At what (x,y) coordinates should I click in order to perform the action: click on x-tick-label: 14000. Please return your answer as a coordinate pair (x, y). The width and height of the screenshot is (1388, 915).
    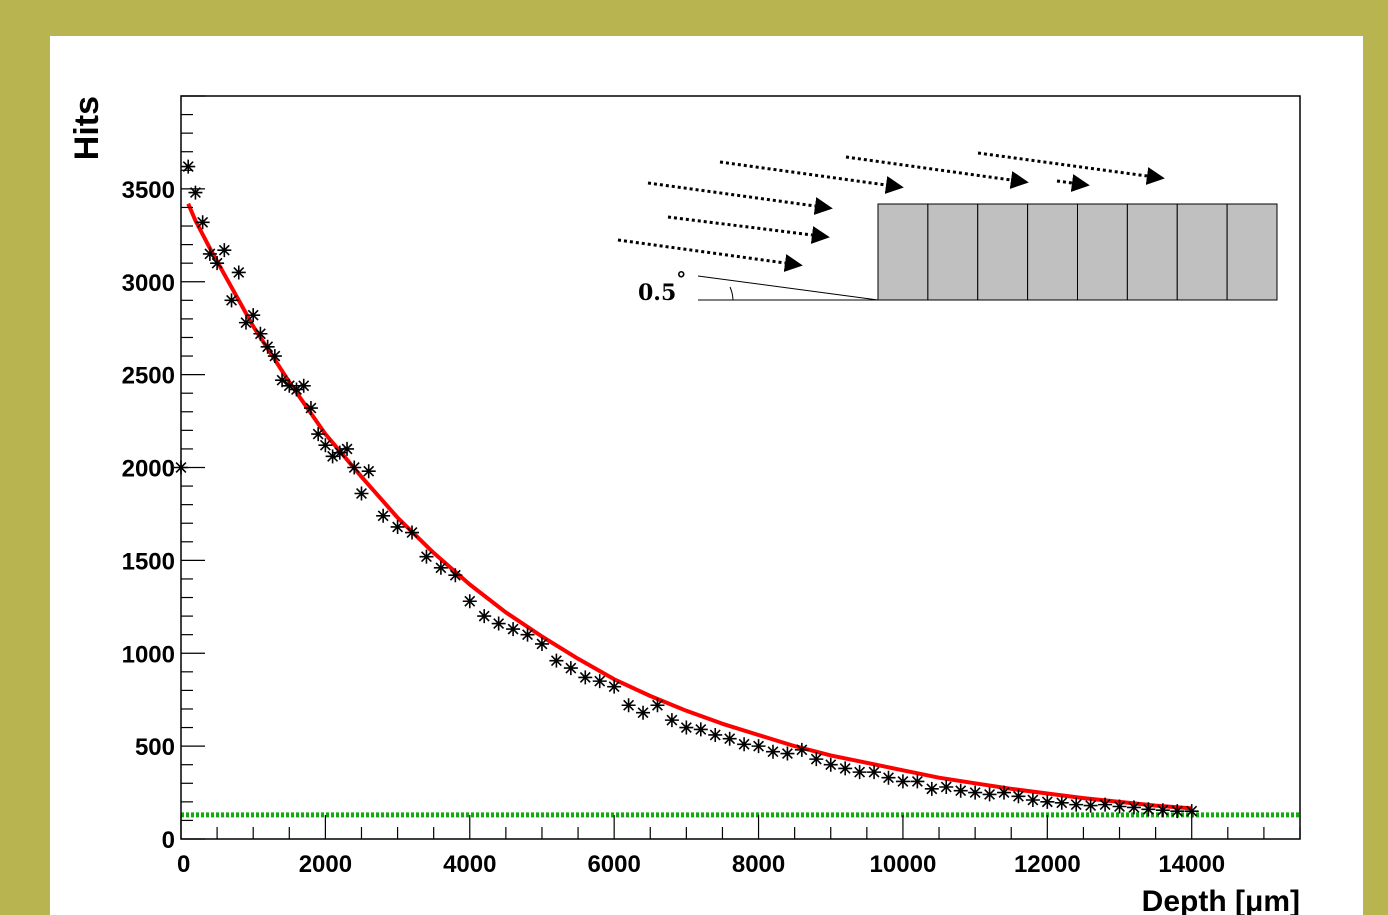
    Looking at the image, I should click on (1191, 864).